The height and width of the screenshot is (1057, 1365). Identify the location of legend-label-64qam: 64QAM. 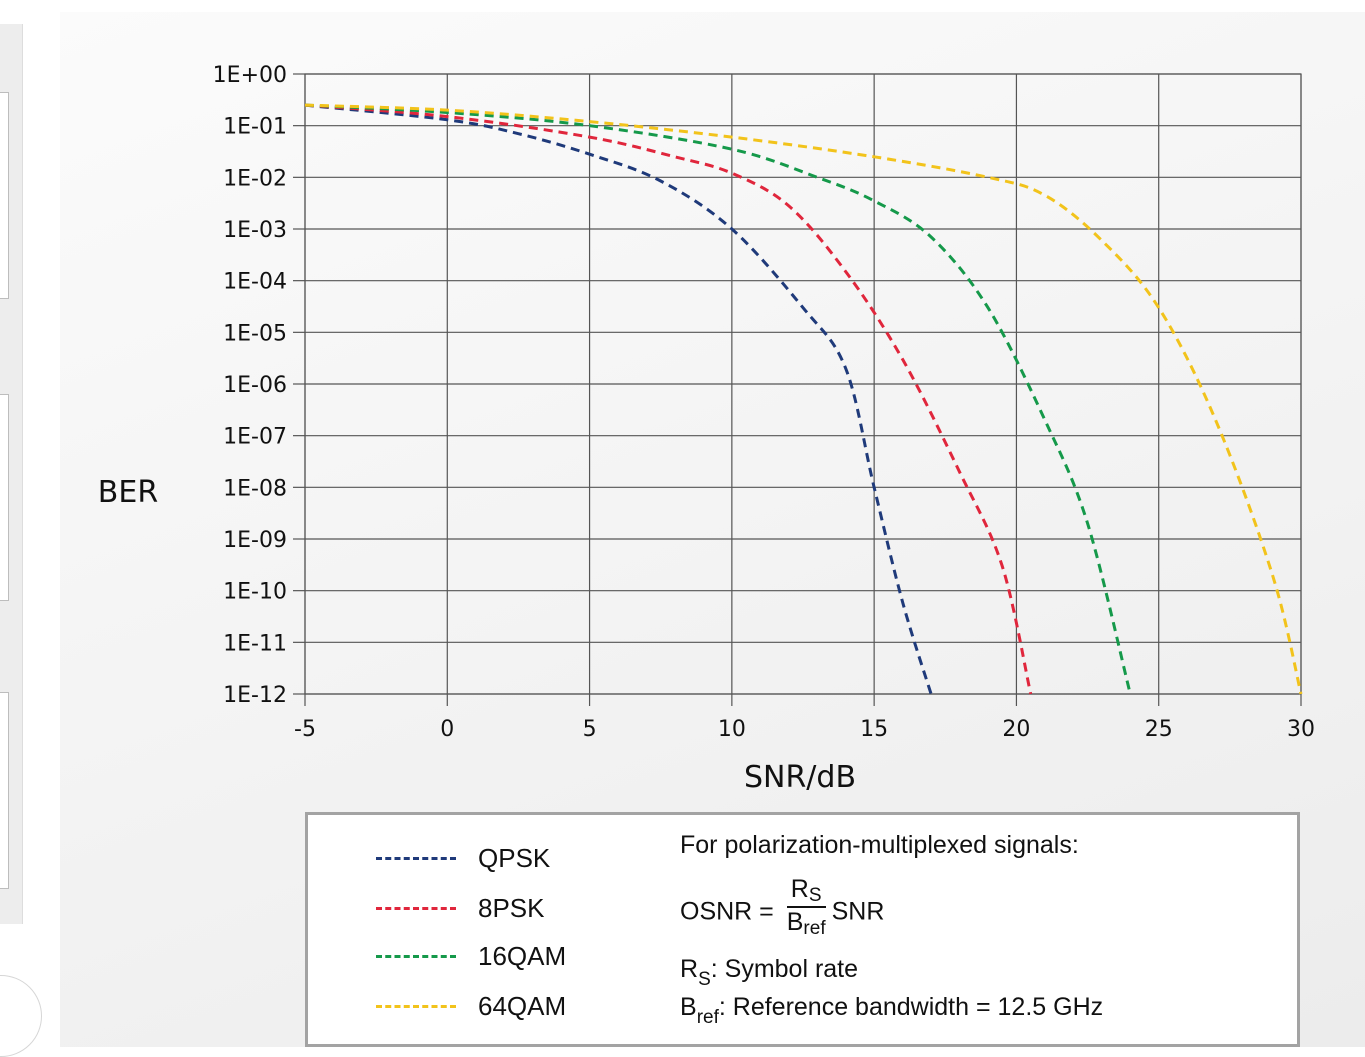
(522, 1006).